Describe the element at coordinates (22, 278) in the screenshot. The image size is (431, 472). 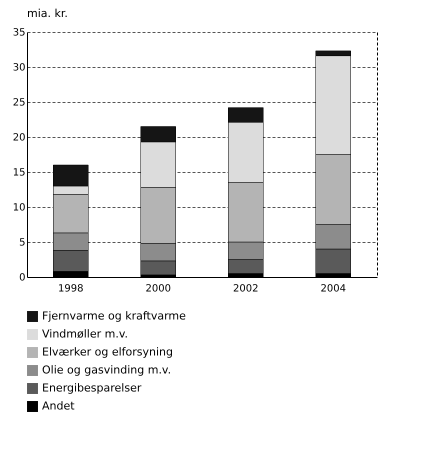
I see `y-tick-label: 0` at that location.